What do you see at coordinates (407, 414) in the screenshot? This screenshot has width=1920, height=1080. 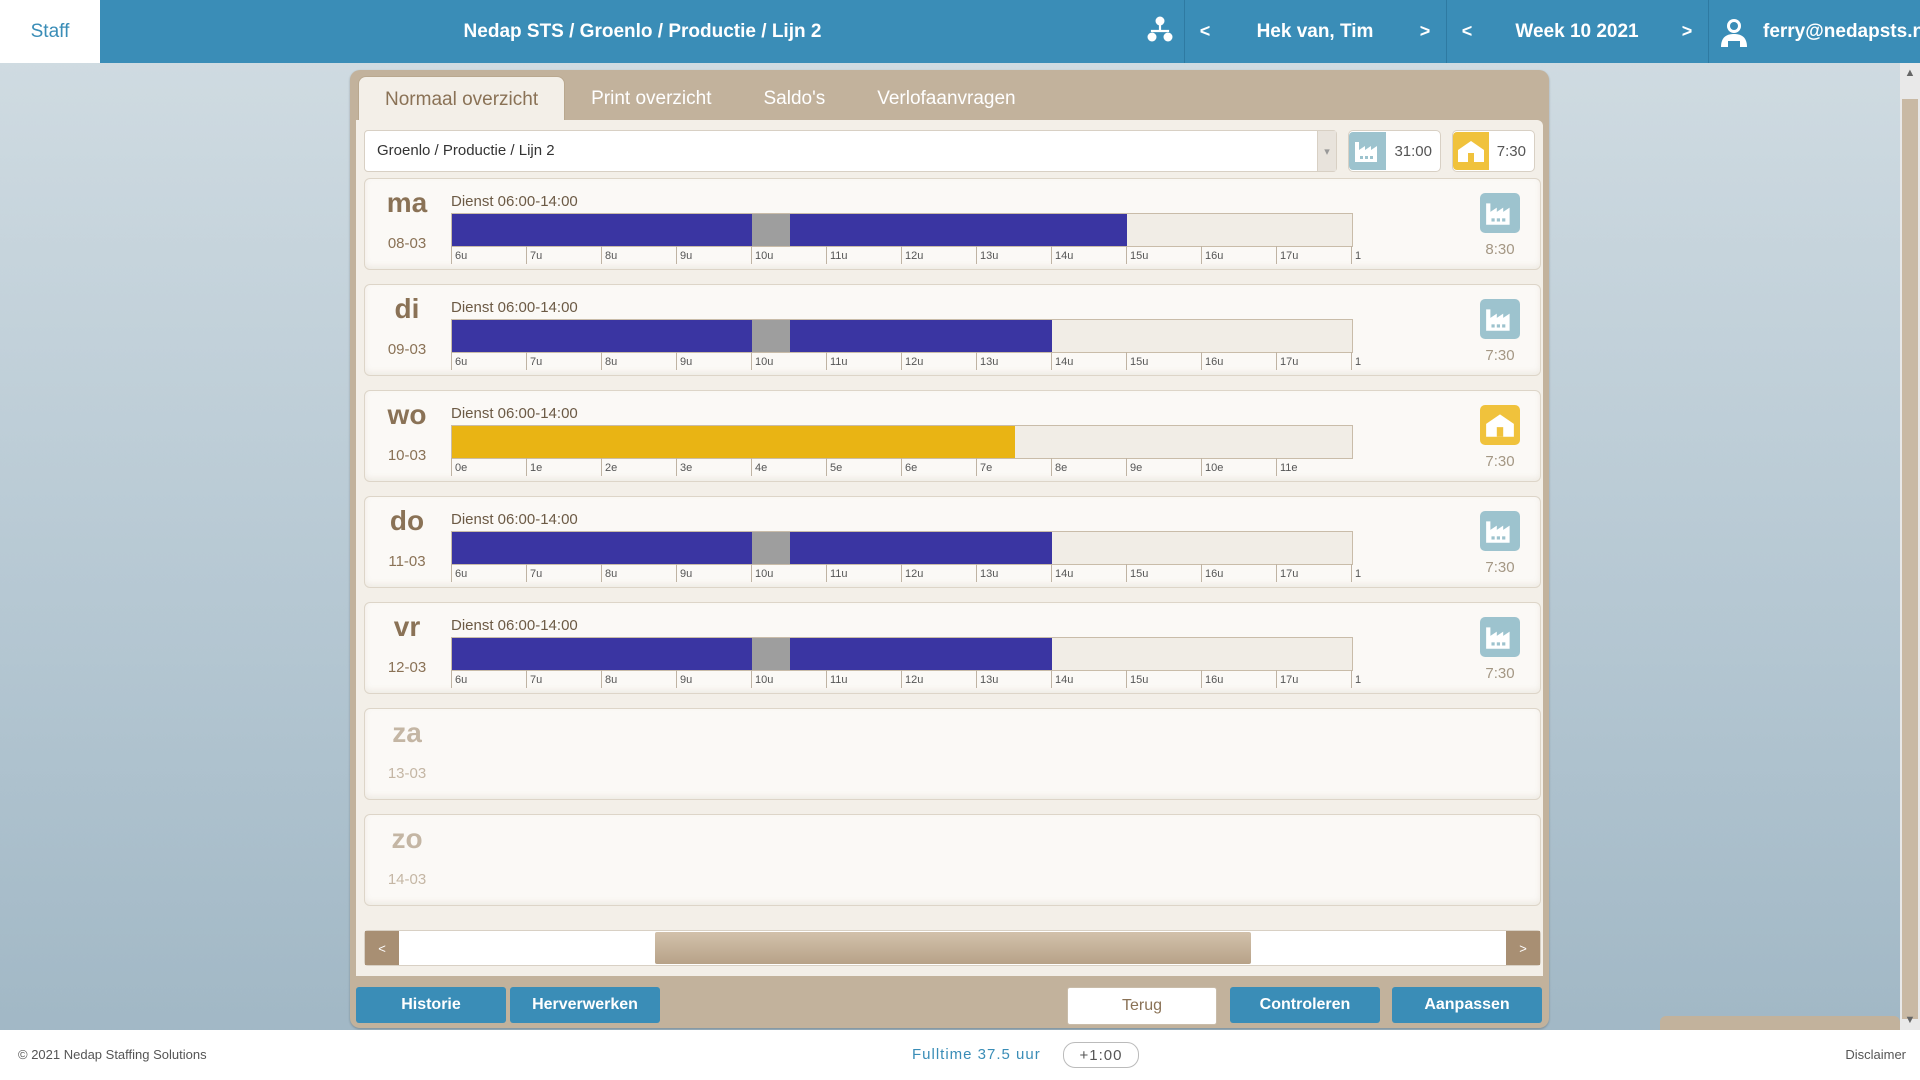 I see `day-name: wo` at bounding box center [407, 414].